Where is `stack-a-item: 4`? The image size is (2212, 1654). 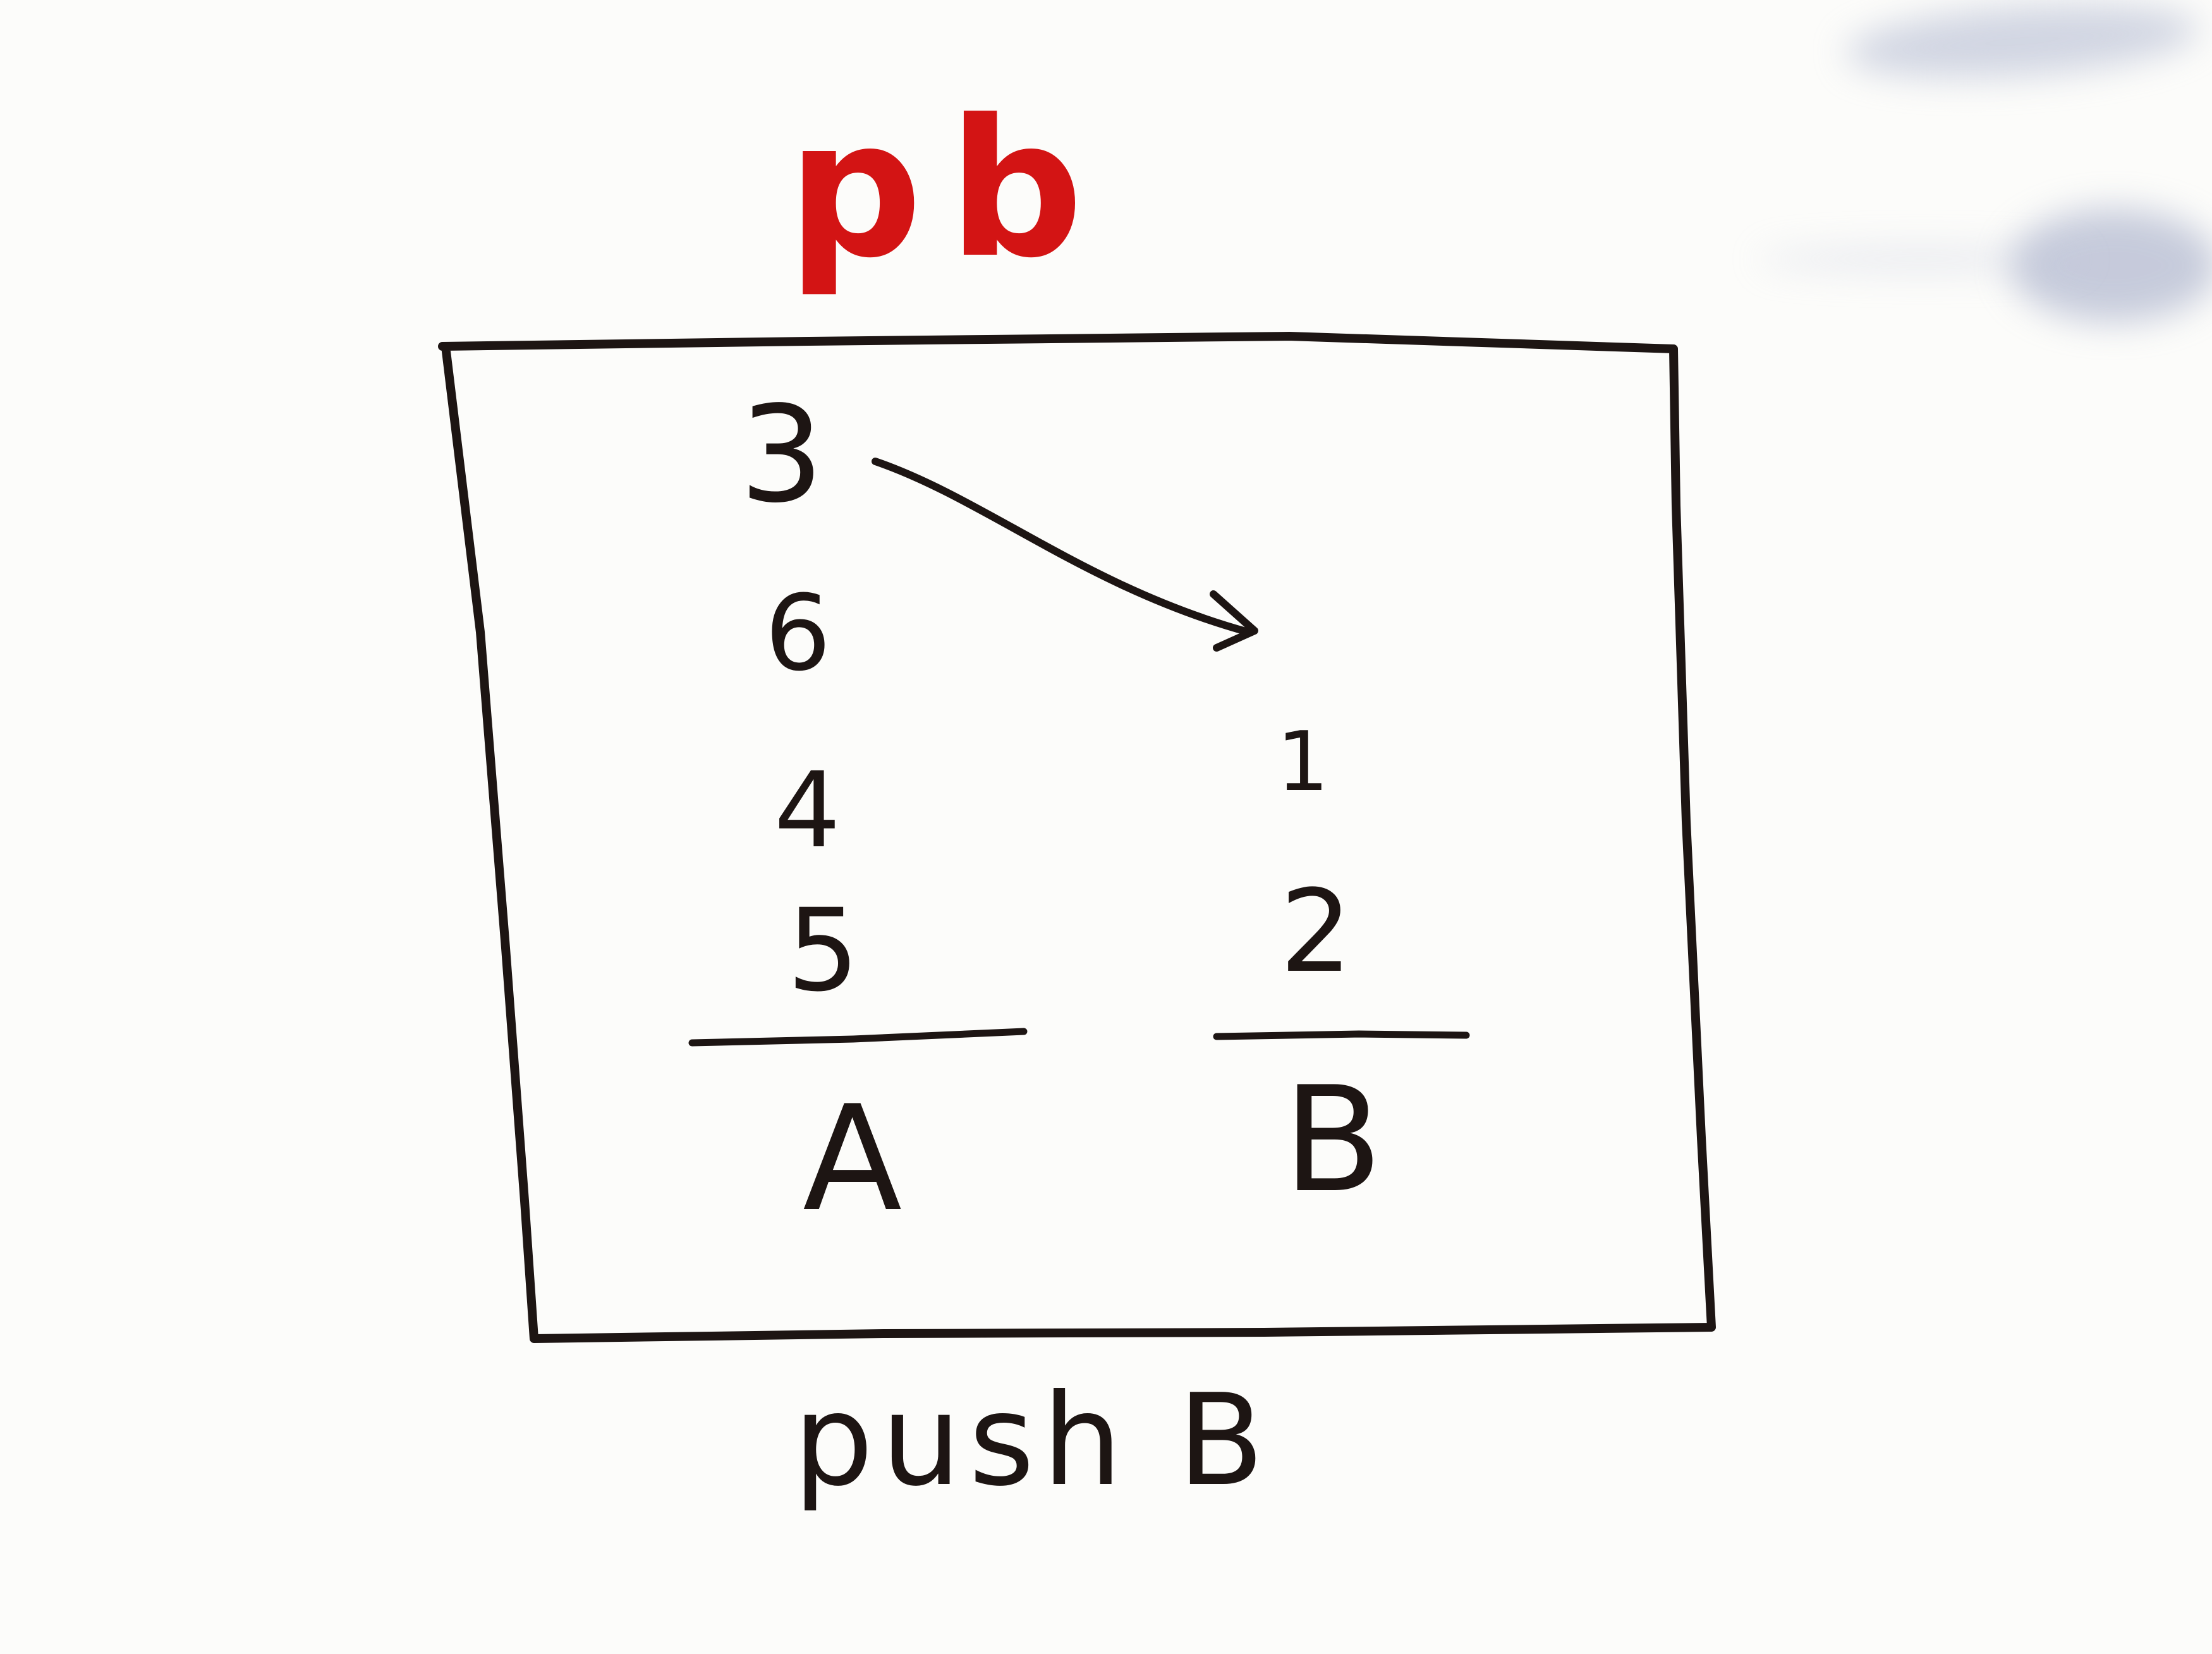
stack-a-item: 4 is located at coordinates (807, 811).